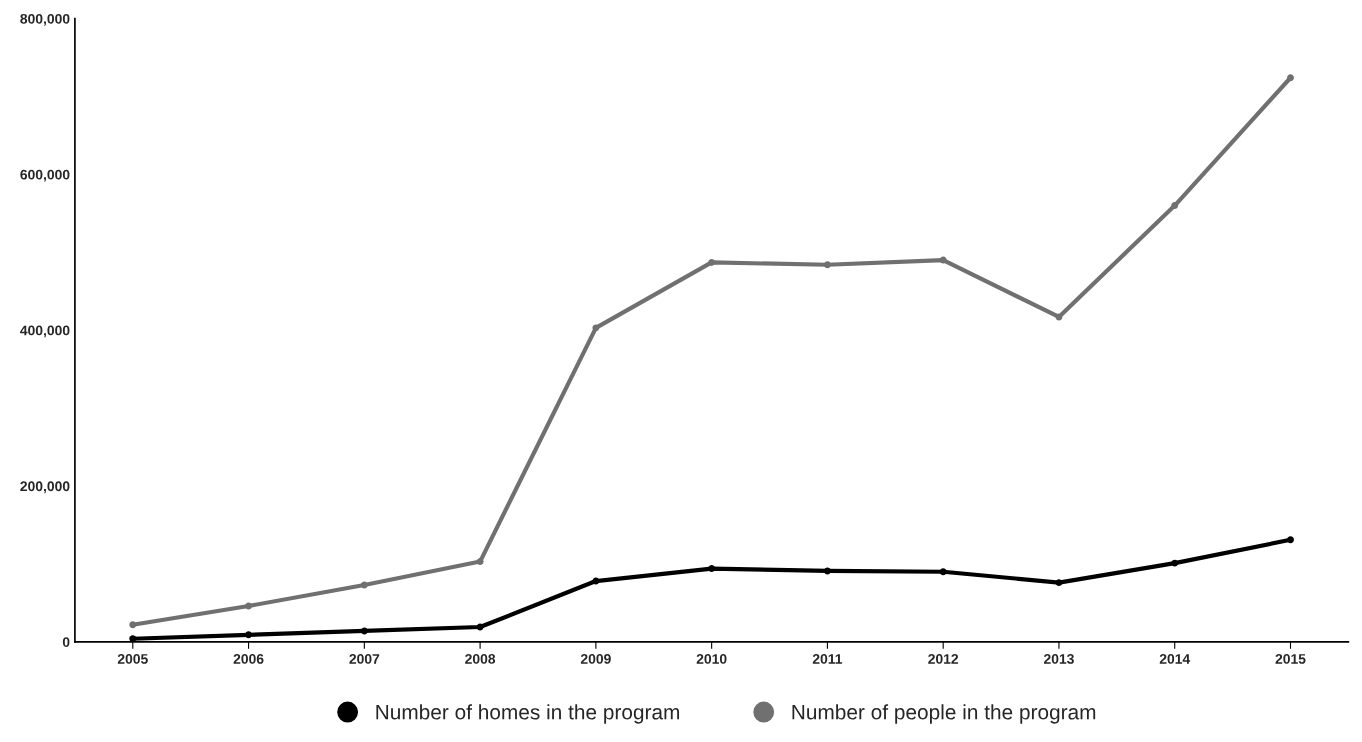  What do you see at coordinates (943, 659) in the screenshot?
I see `x-tick-label: 2012` at bounding box center [943, 659].